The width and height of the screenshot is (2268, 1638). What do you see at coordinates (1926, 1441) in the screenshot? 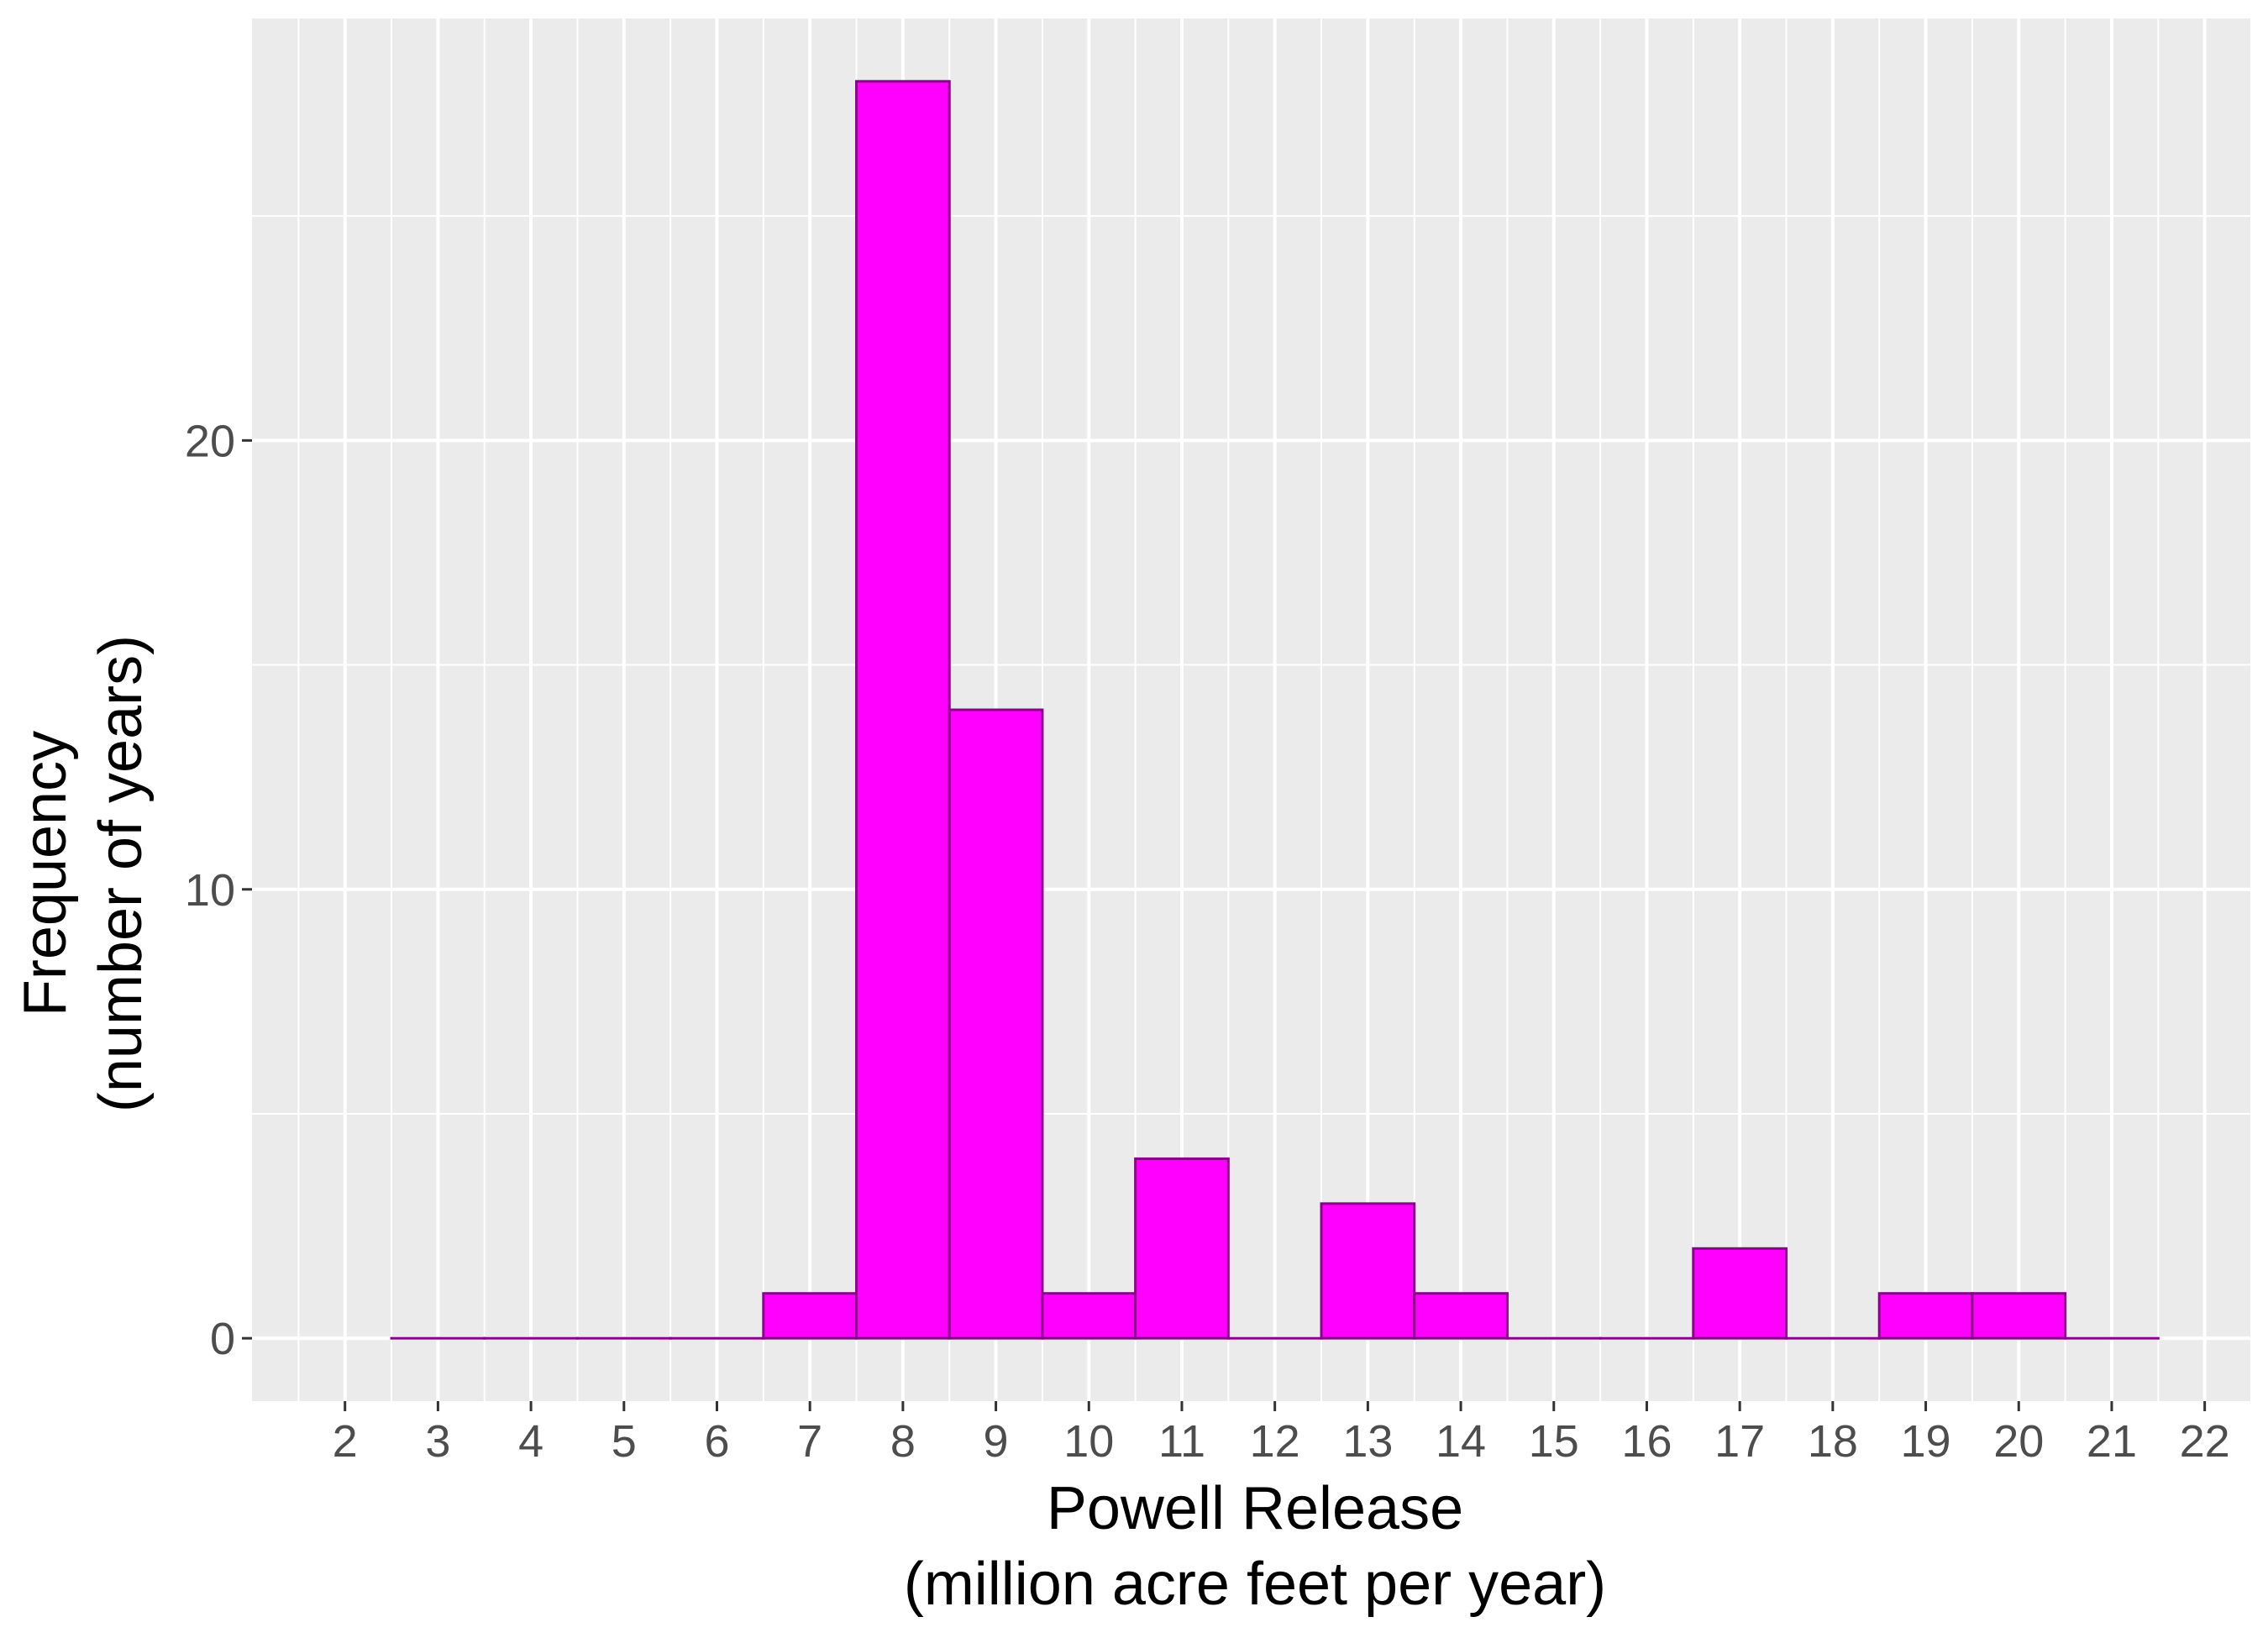
I see `x-tick-label: 19` at bounding box center [1926, 1441].